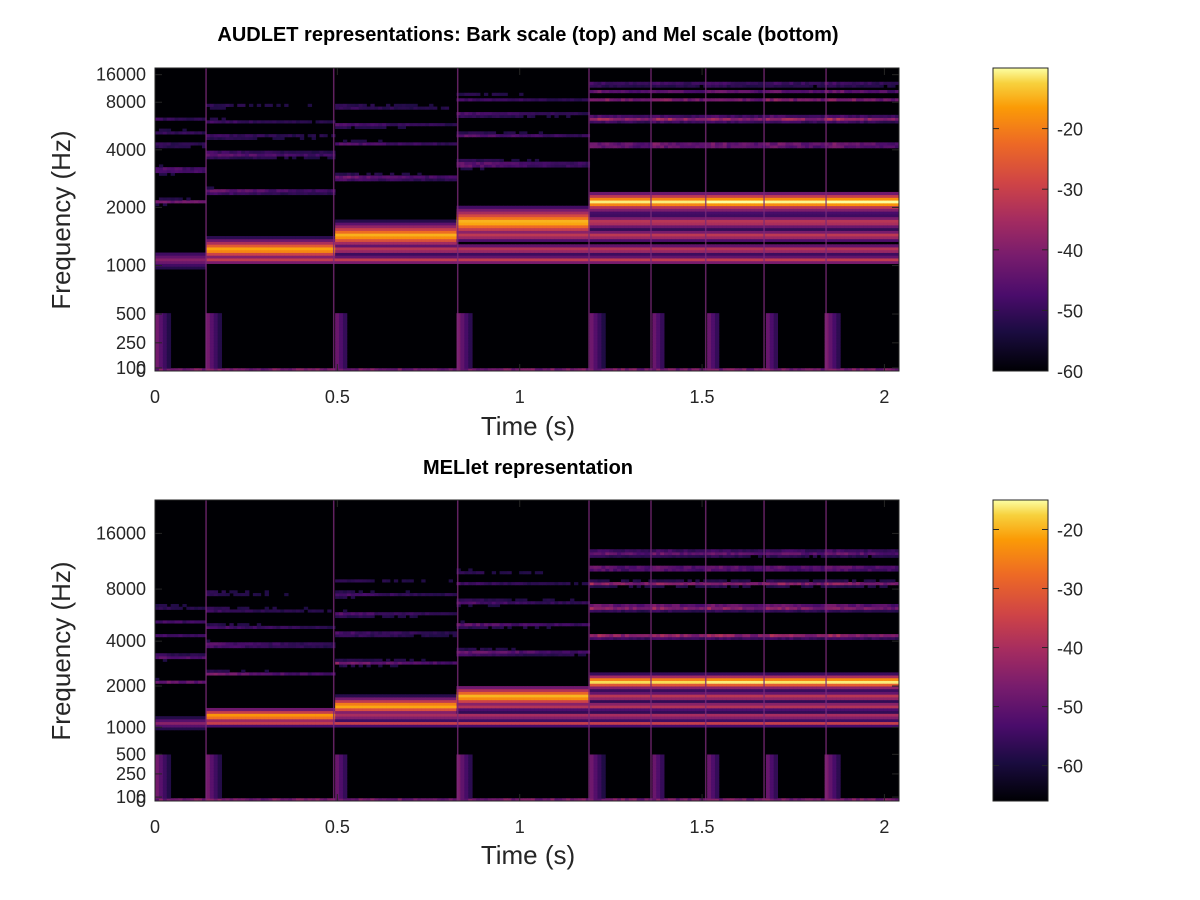 The image size is (1200, 900). Describe the element at coordinates (1020, 219) in the screenshot. I see `top-colorbar` at that location.